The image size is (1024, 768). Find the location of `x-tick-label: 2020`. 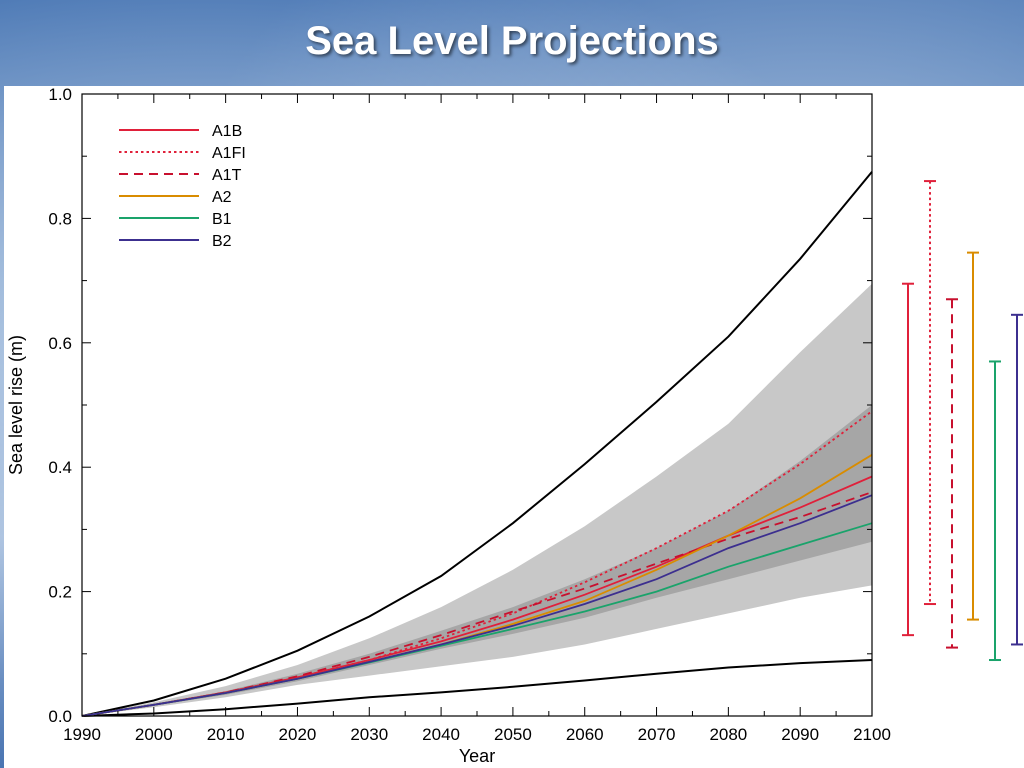

x-tick-label: 2020 is located at coordinates (298, 734).